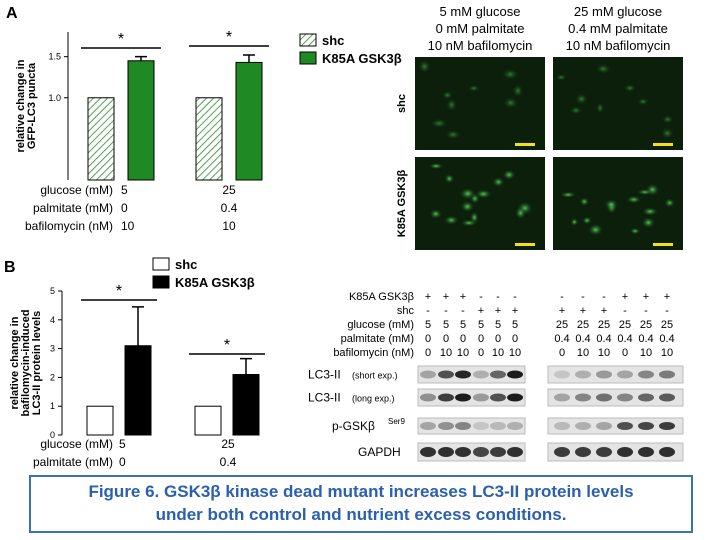  What do you see at coordinates (480, 45) in the screenshot?
I see `column-header: 10 nM bafilomycin` at bounding box center [480, 45].